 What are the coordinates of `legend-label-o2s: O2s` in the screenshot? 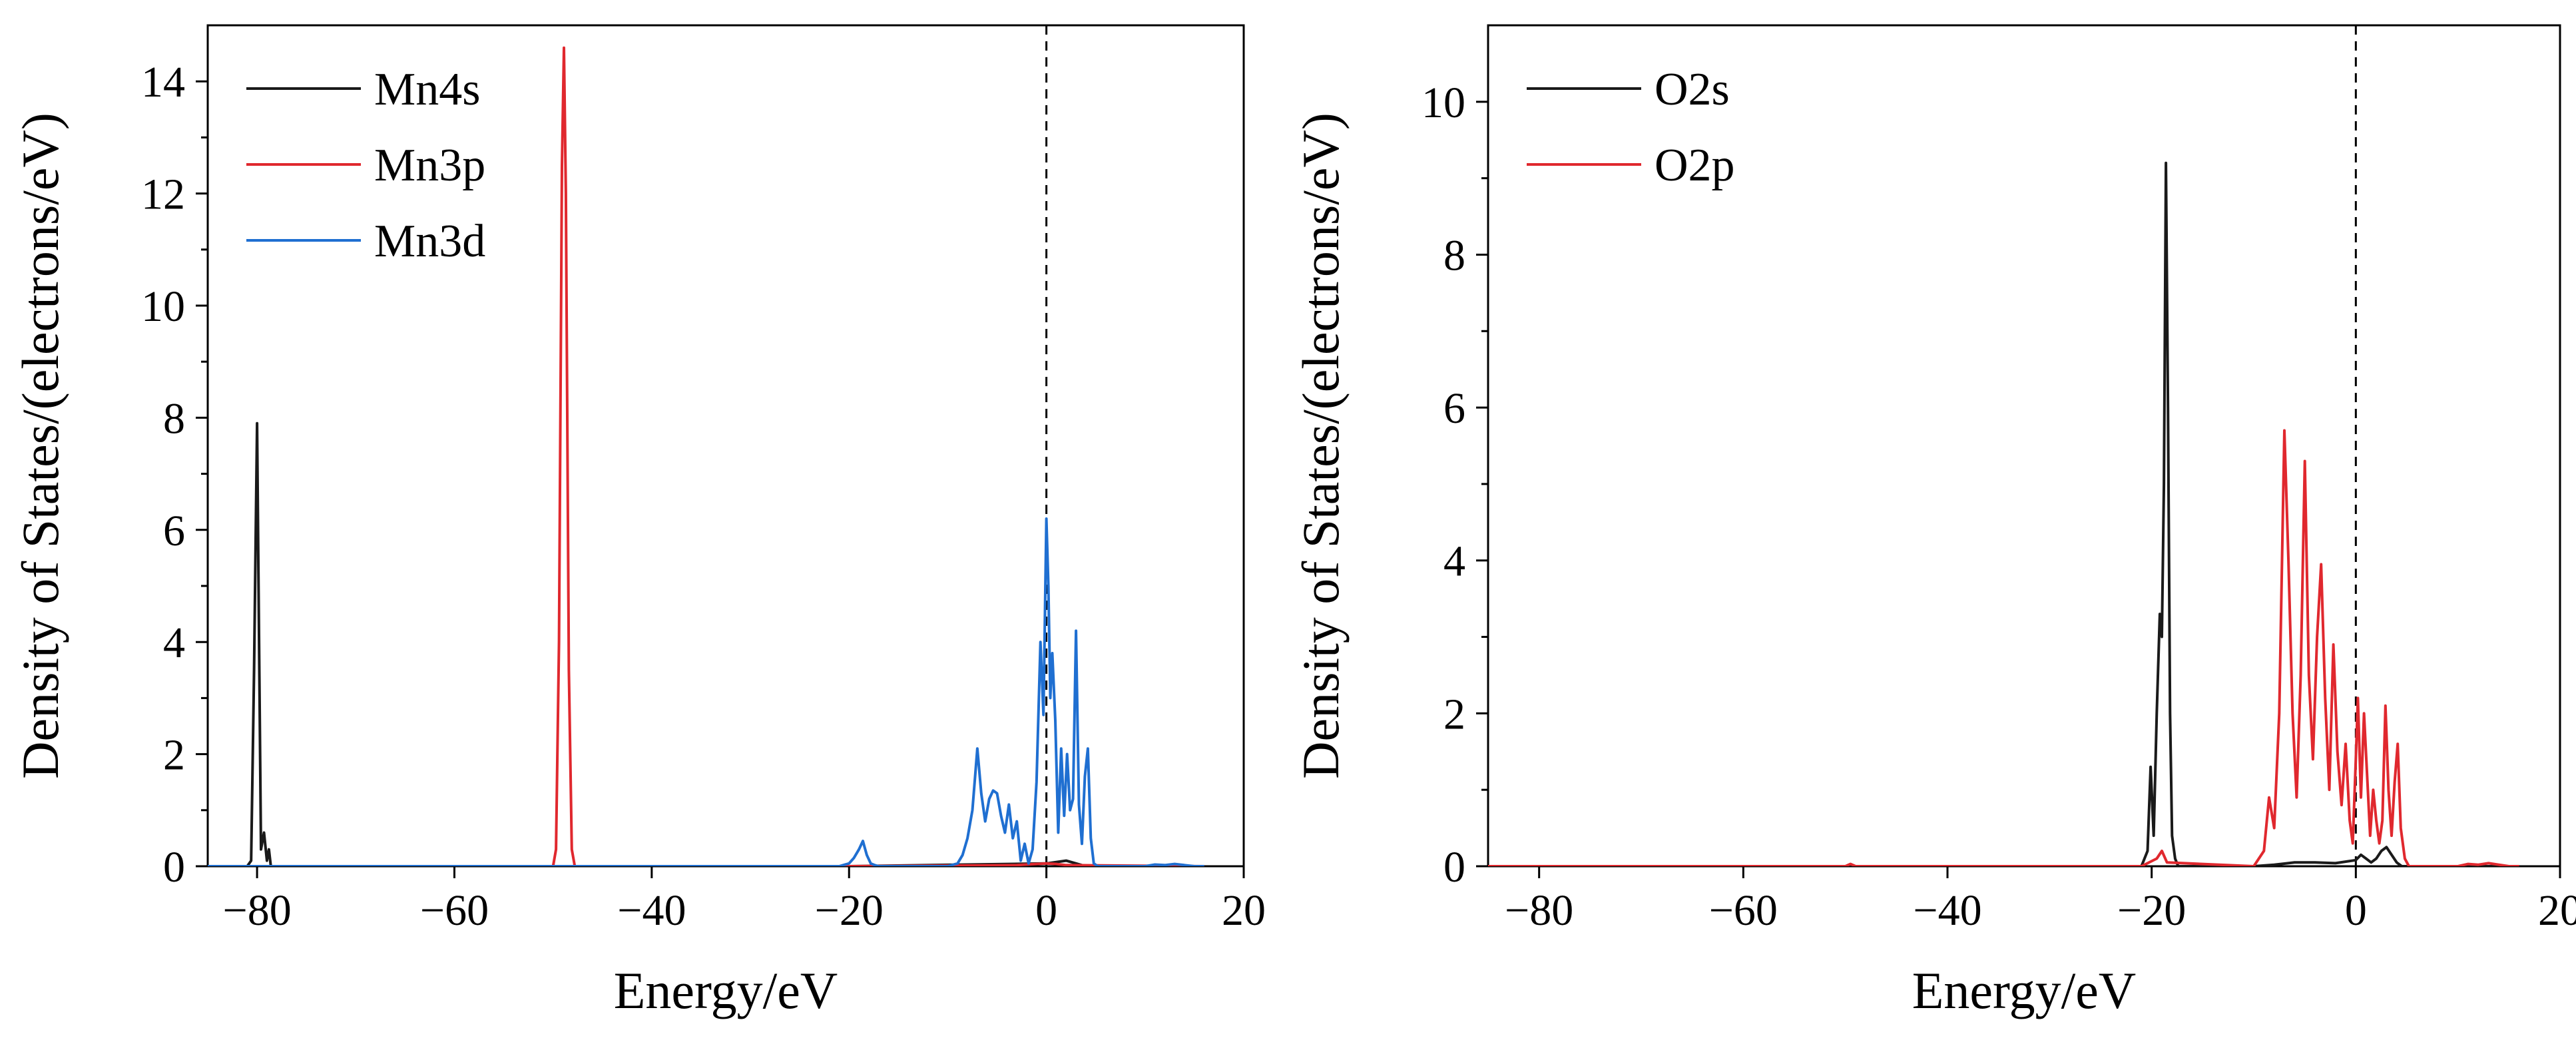 It's located at (1693, 89).